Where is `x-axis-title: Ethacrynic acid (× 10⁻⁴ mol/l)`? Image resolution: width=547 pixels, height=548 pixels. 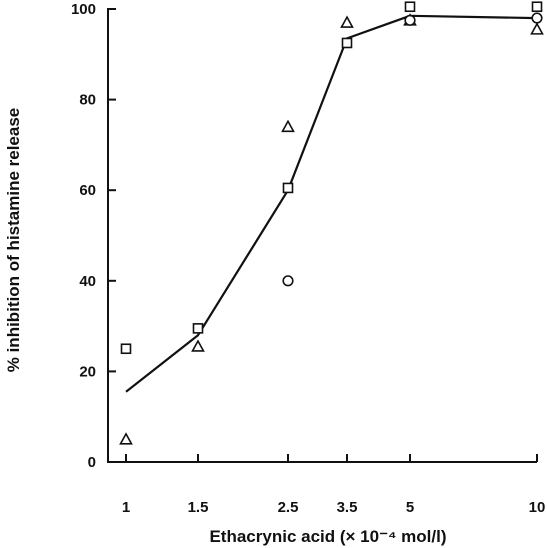
x-axis-title: Ethacrynic acid (× 10⁻⁴ mol/l) is located at coordinates (327, 536).